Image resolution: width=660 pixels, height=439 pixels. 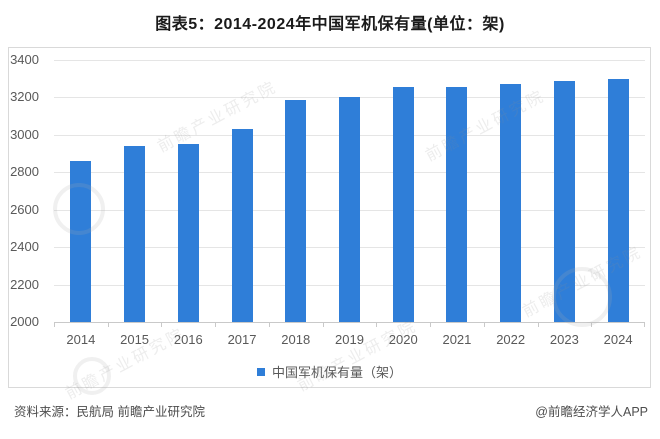 What do you see at coordinates (24, 247) in the screenshot?
I see `y-tick-label-2400: 2400` at bounding box center [24, 247].